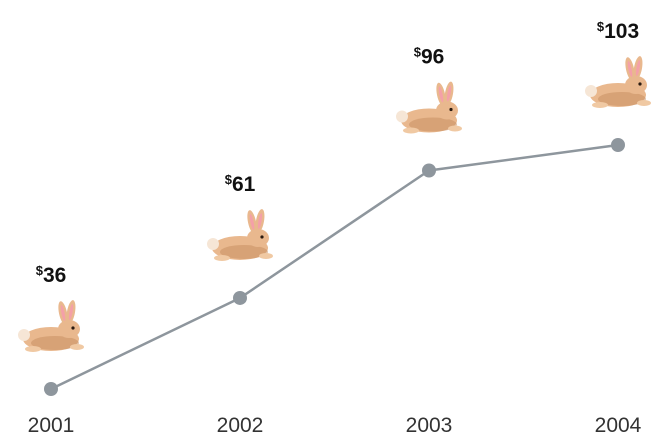 The width and height of the screenshot is (666, 439). Describe the element at coordinates (240, 425) in the screenshot. I see `x-tick-label: 2002` at that location.